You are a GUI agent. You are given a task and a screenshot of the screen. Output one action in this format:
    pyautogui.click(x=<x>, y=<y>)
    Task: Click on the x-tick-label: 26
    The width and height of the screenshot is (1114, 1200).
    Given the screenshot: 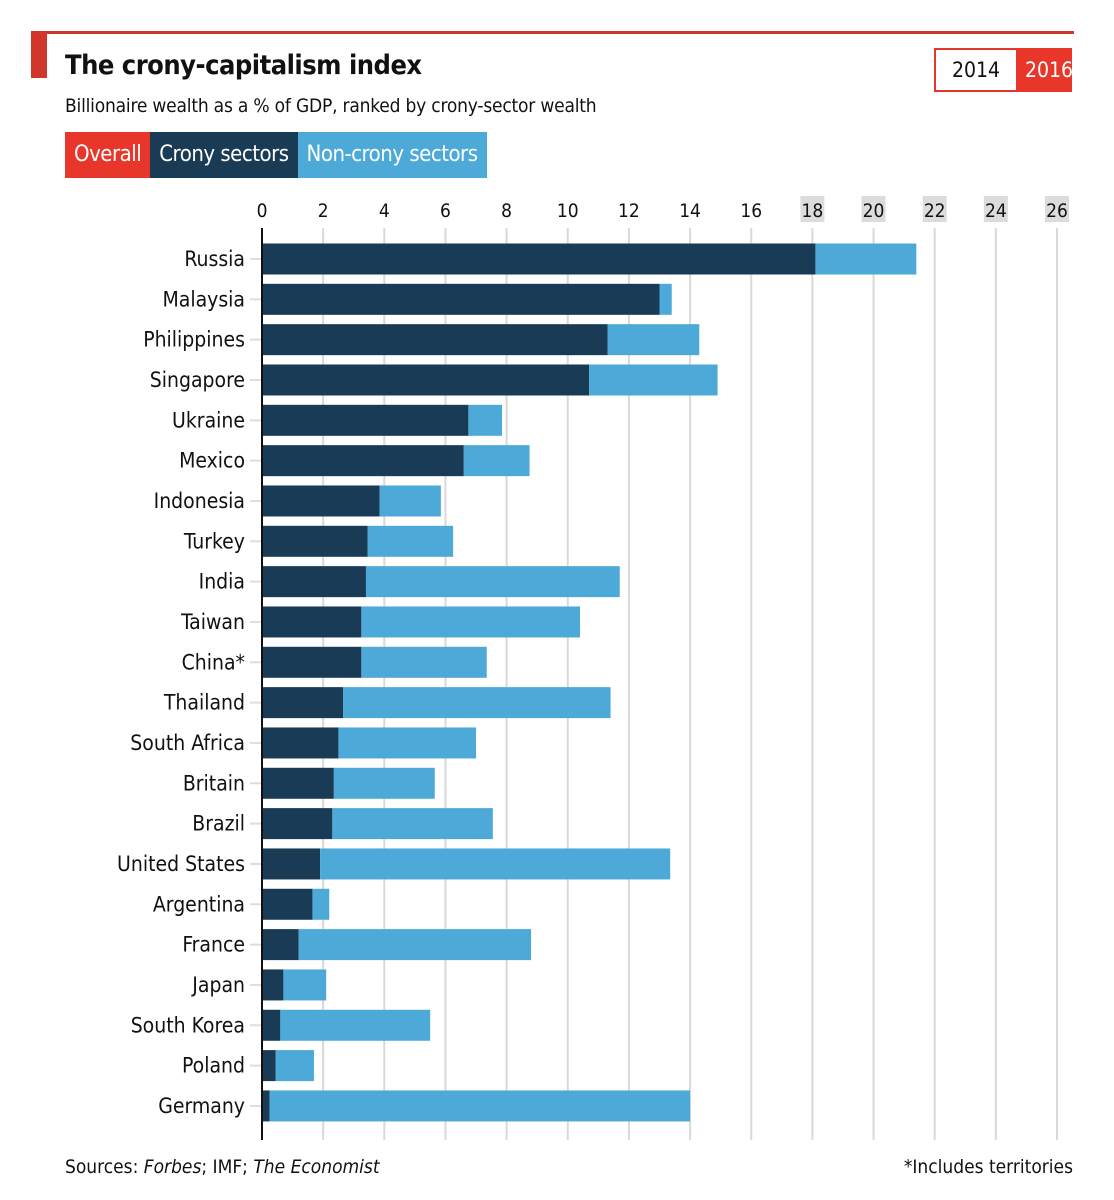 What is the action you would take?
    pyautogui.click(x=1057, y=211)
    